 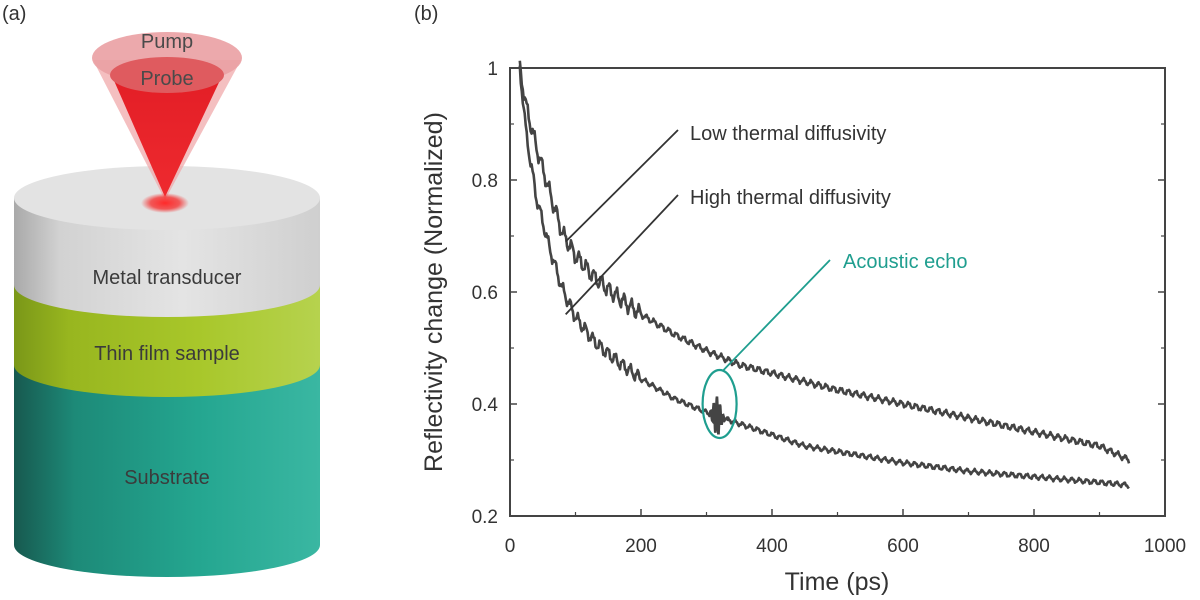 I want to click on x-tick-label: 200, so click(x=641, y=546).